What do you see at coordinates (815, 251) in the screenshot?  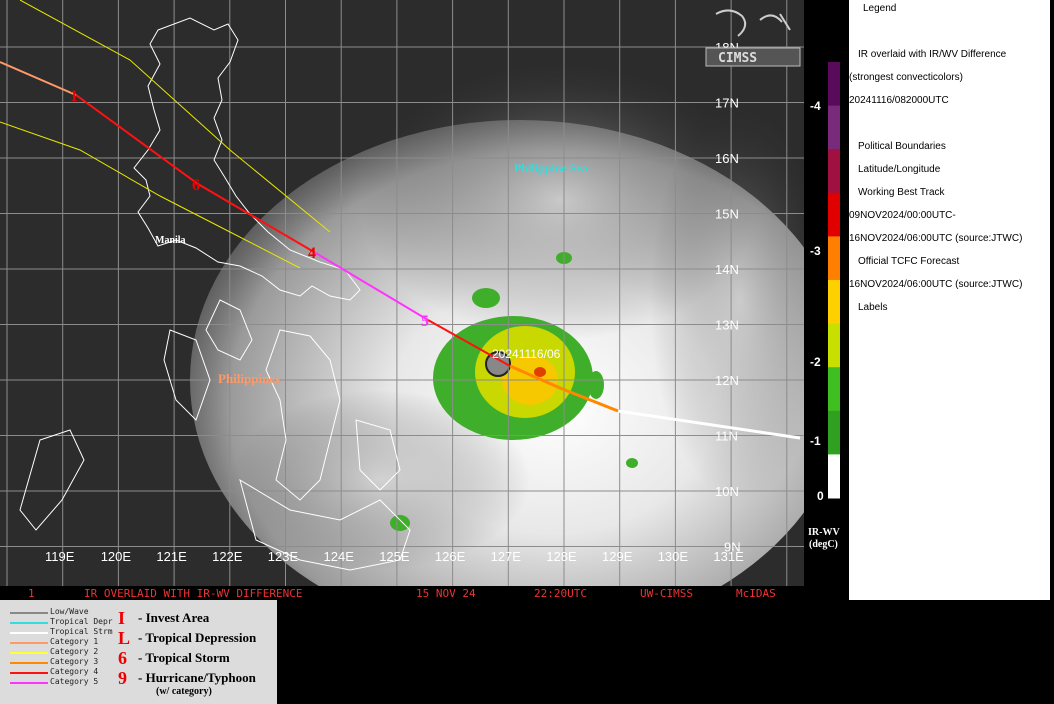 I see `colorbar-tick: -3` at bounding box center [815, 251].